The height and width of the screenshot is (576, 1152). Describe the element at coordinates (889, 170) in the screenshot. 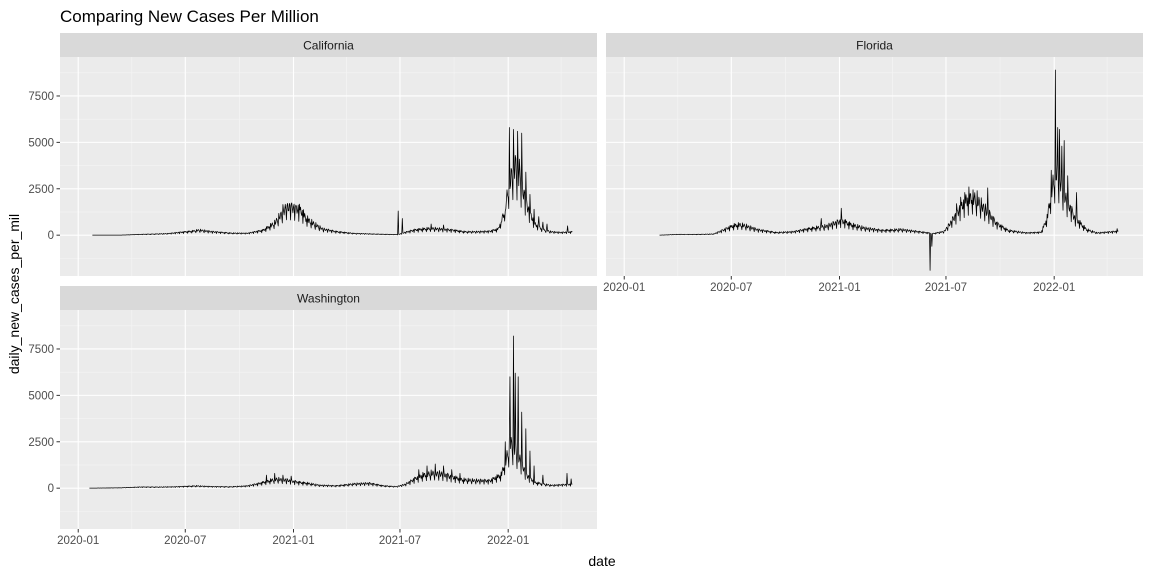

I see `series-line-florida` at that location.